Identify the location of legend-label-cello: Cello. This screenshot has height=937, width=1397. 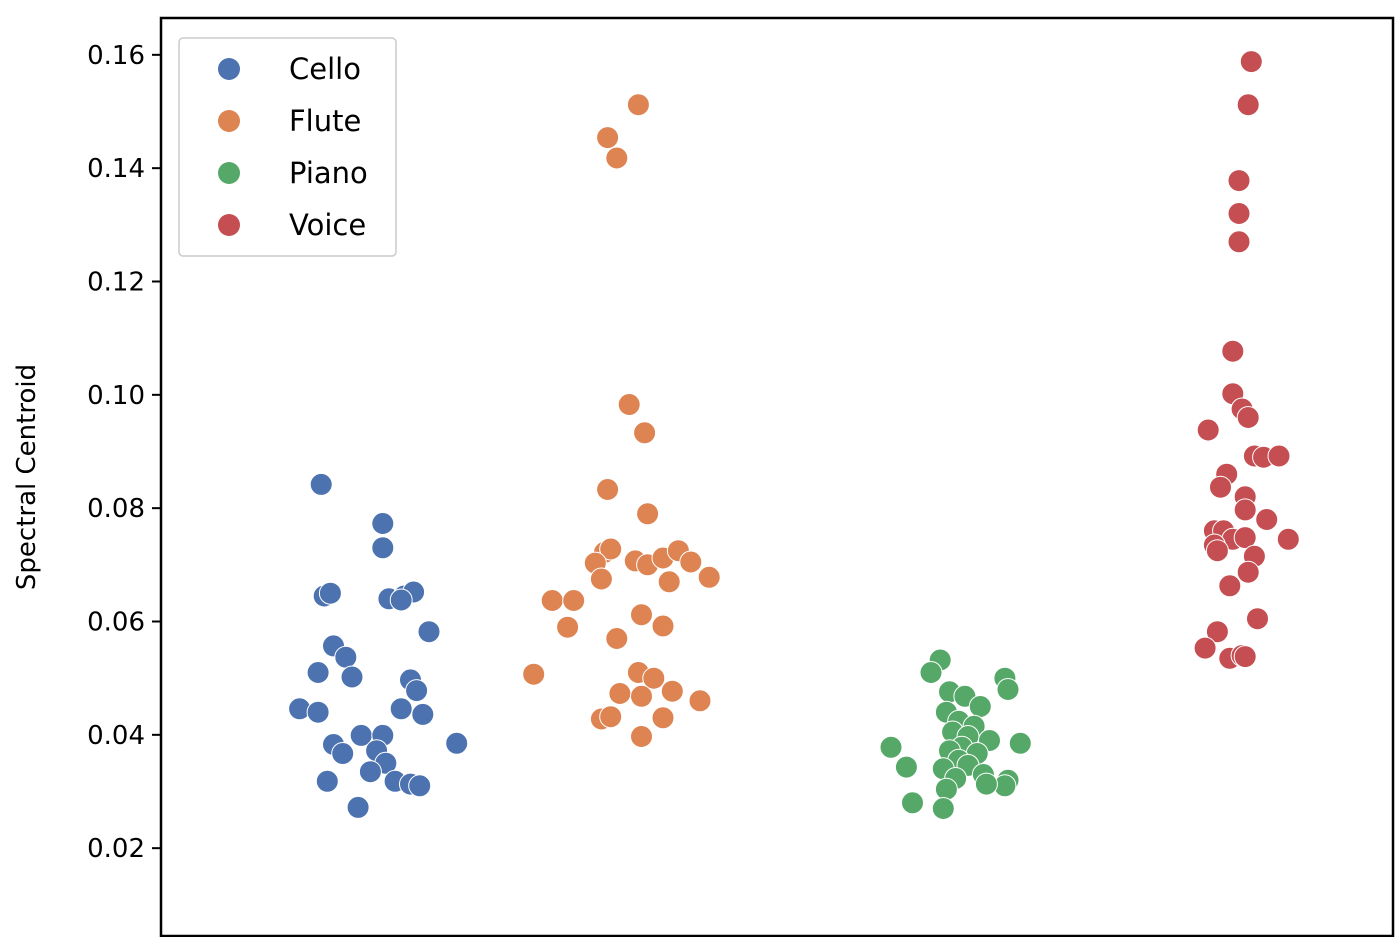
(325, 69).